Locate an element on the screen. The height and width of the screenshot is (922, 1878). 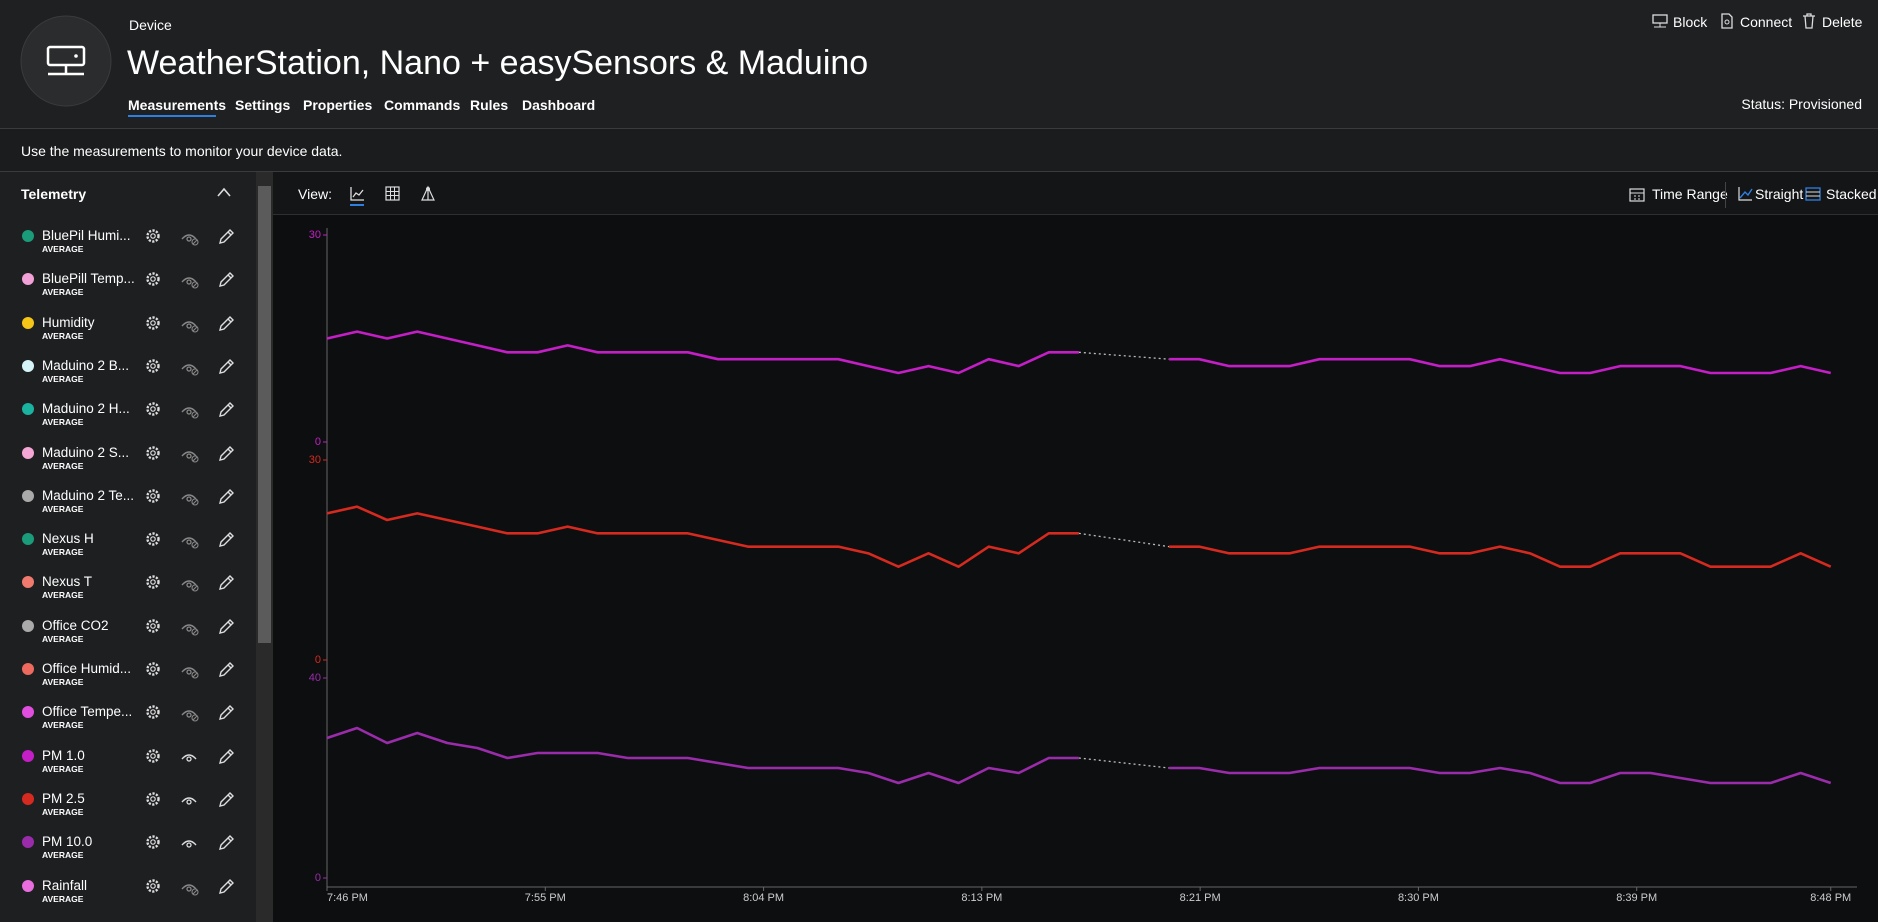
eye-outline is located at coordinates (189, 280).